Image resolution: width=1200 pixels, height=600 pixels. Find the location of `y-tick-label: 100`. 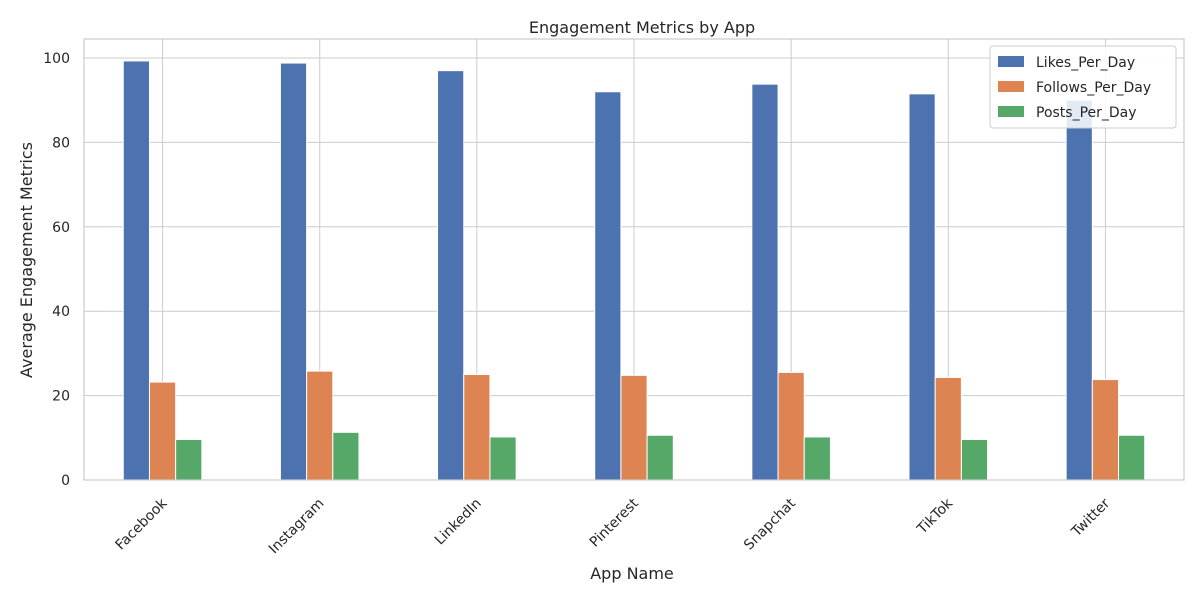

y-tick-label: 100 is located at coordinates (56, 59).